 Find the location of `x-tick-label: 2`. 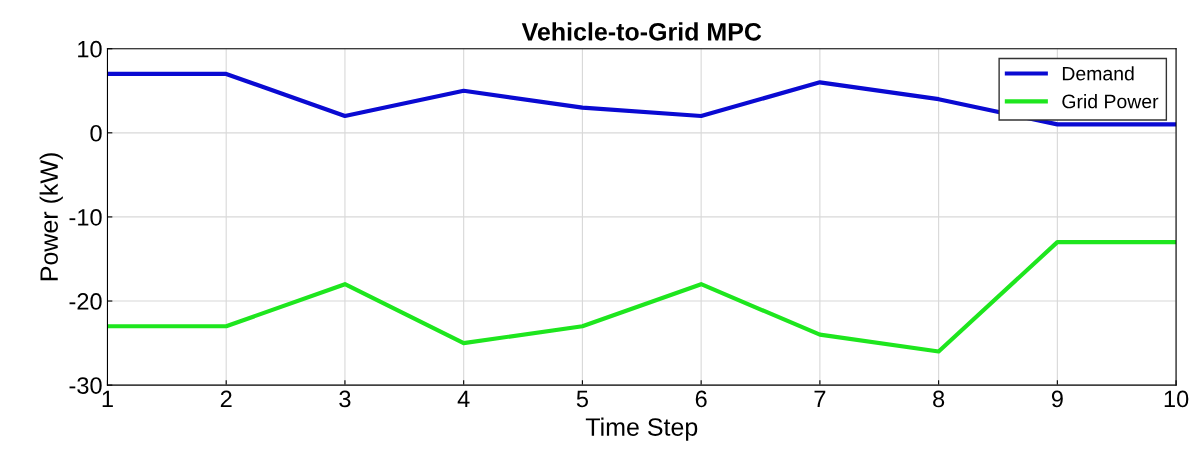

x-tick-label: 2 is located at coordinates (226, 399).